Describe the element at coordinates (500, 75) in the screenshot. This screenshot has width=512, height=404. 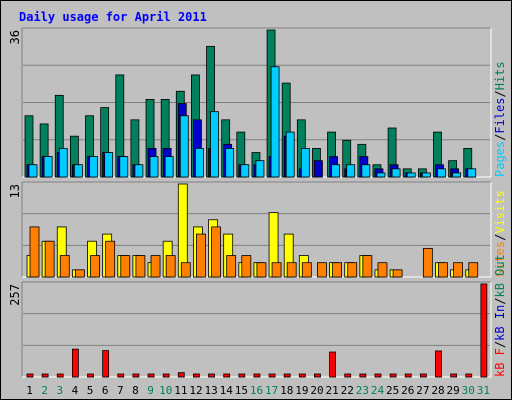
I see `legend-entry: Hits` at that location.